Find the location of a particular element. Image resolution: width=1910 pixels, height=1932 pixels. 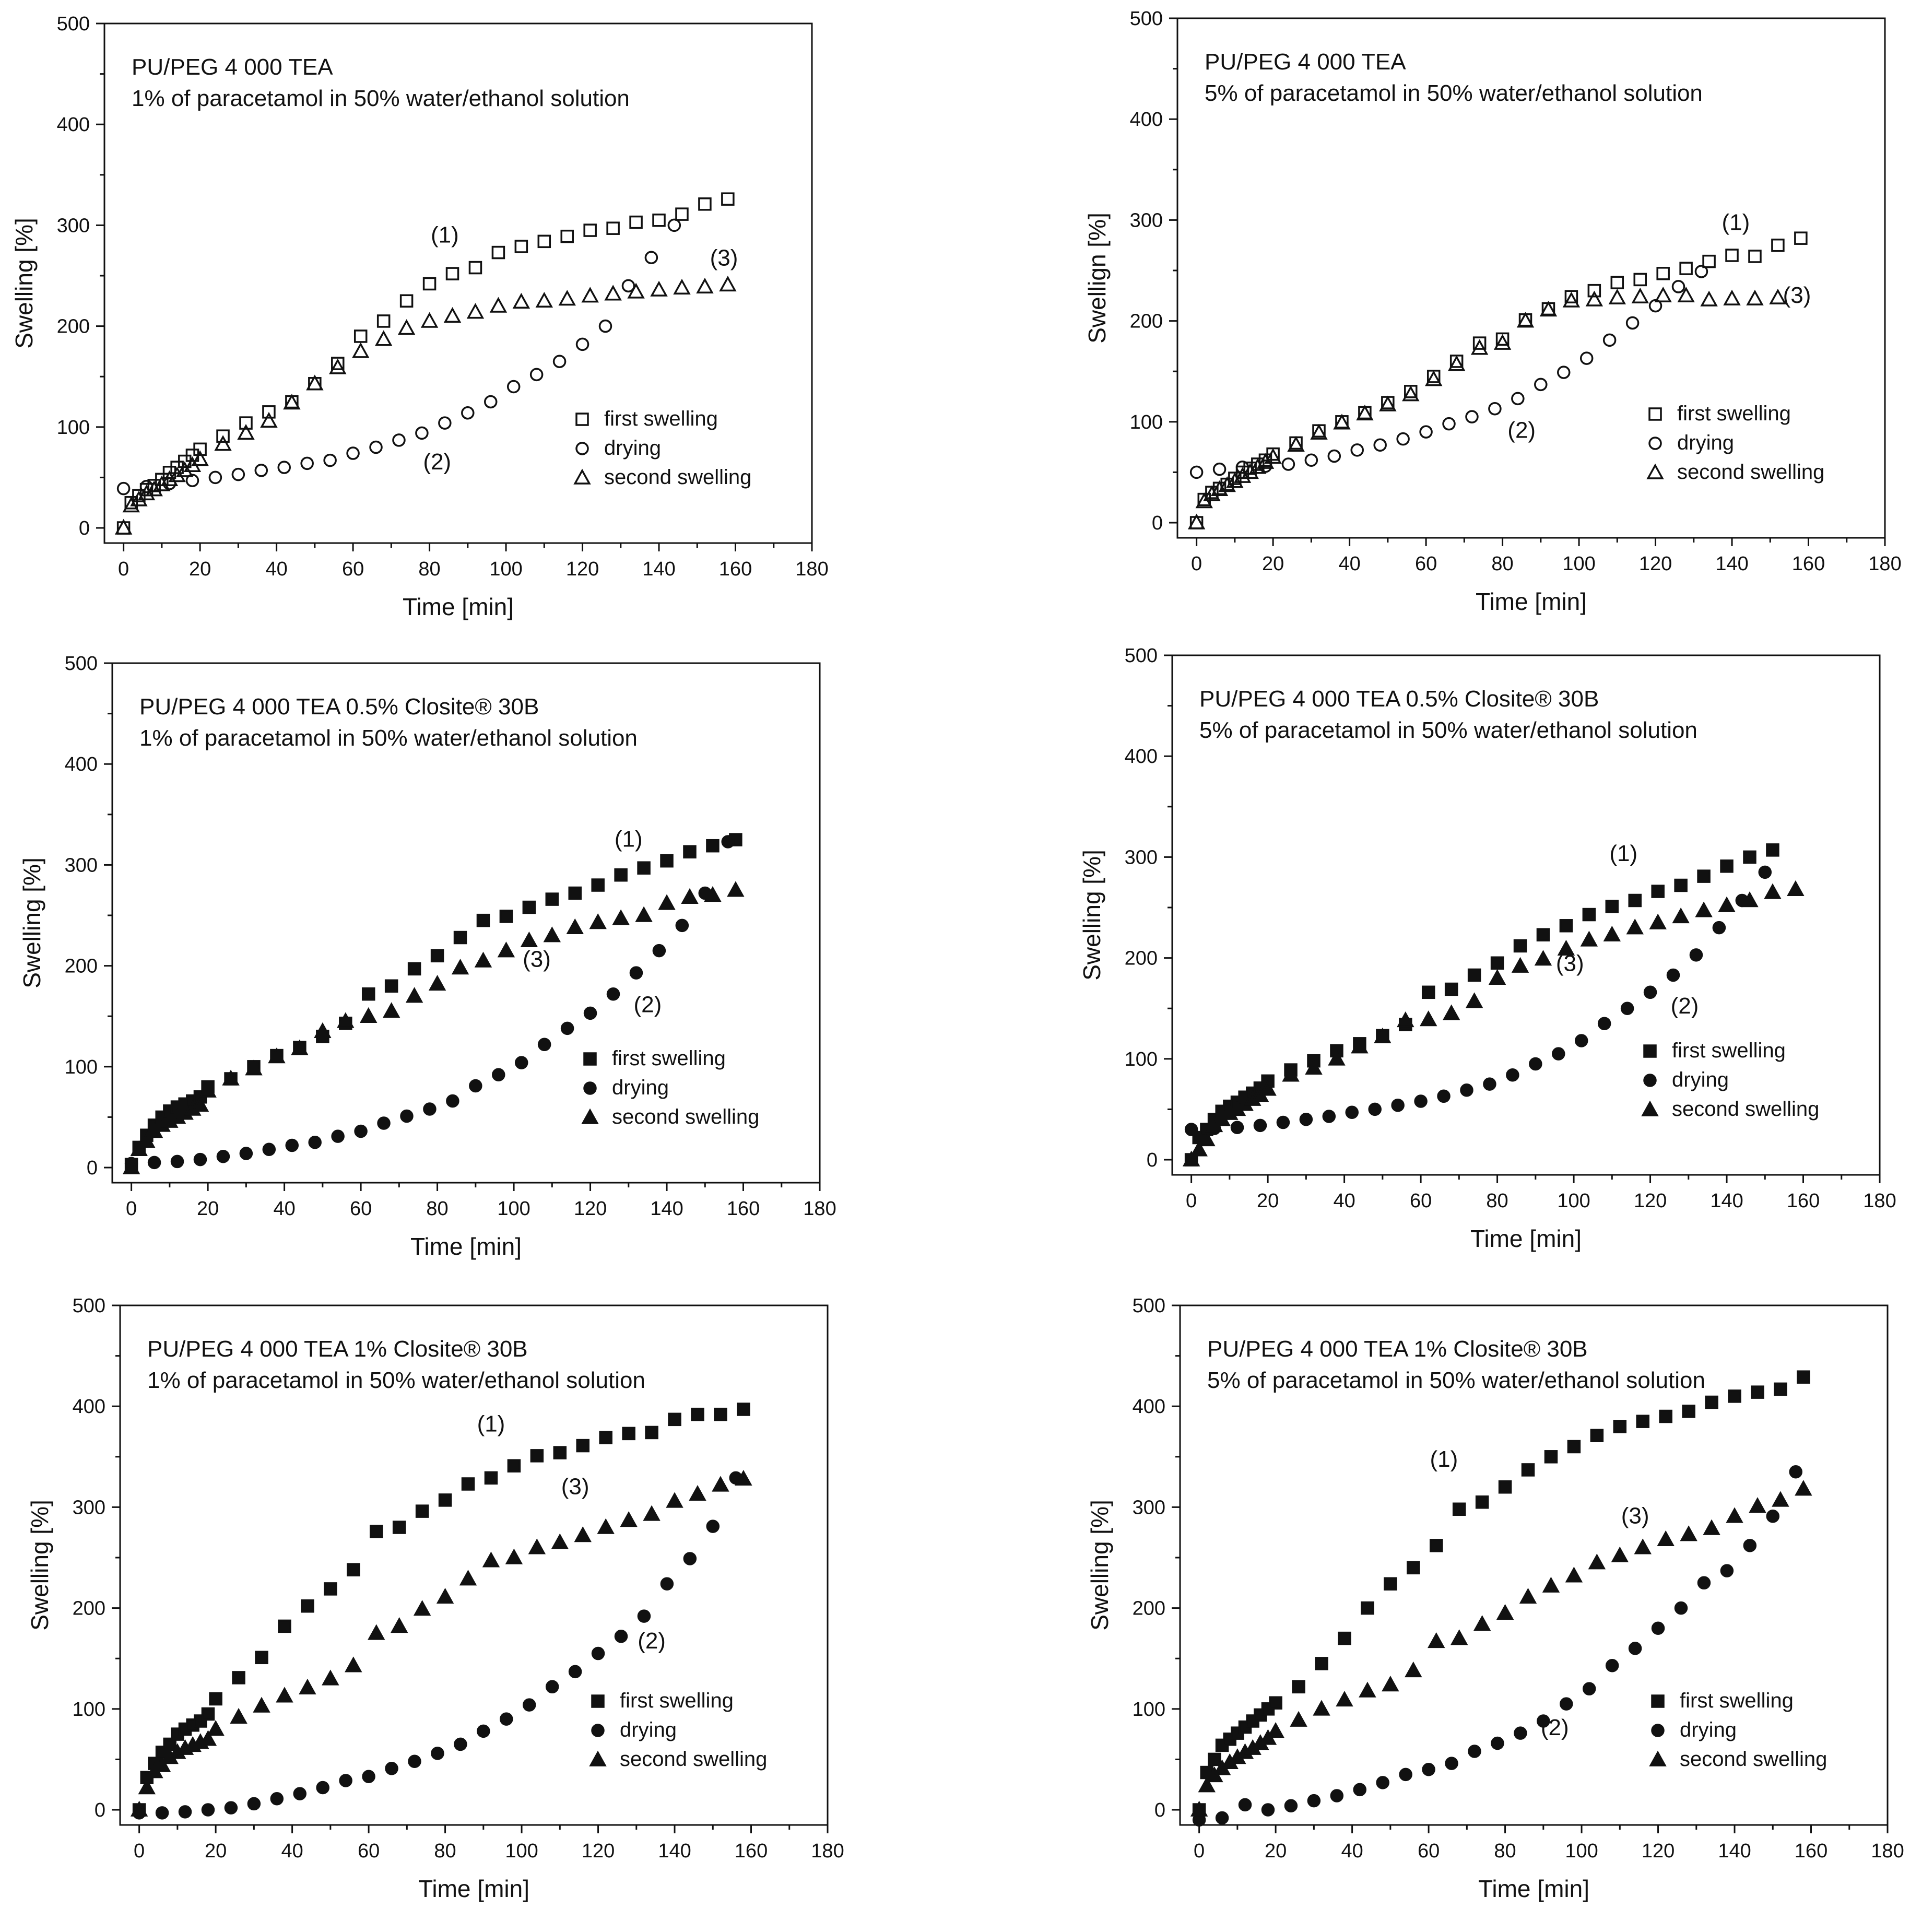

x-tick-label: 160 is located at coordinates (735, 569).